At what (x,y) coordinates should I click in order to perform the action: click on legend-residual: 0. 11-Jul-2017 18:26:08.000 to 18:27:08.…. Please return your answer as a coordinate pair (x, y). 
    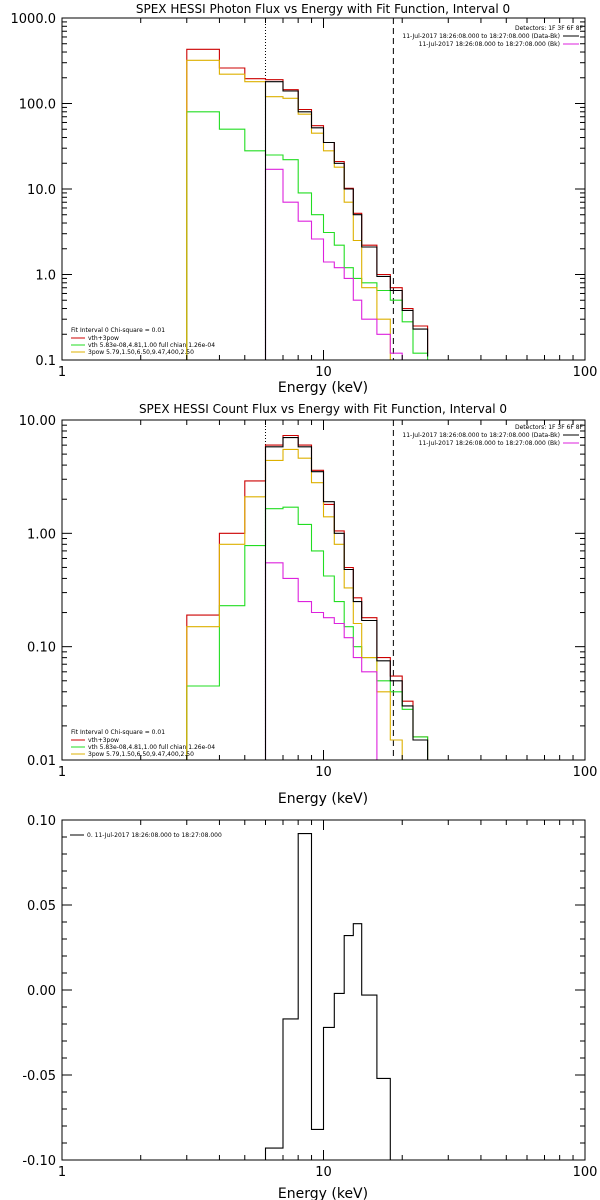
    Looking at the image, I should click on (154, 835).